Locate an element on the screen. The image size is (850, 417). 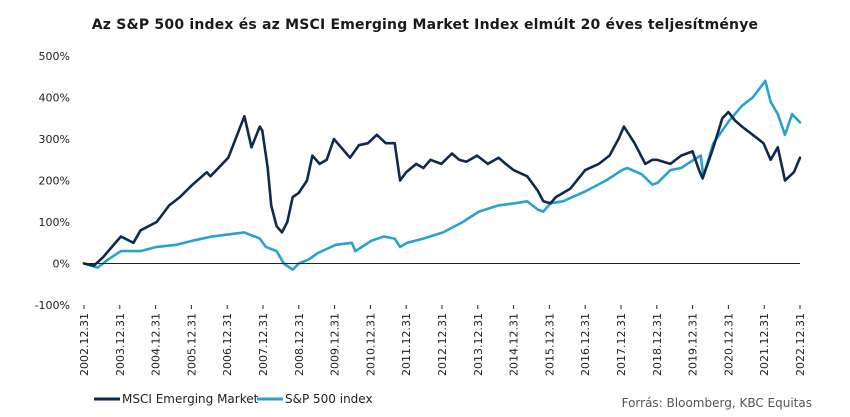
x-tick-label: 2021.12.31 is located at coordinates (764, 344).